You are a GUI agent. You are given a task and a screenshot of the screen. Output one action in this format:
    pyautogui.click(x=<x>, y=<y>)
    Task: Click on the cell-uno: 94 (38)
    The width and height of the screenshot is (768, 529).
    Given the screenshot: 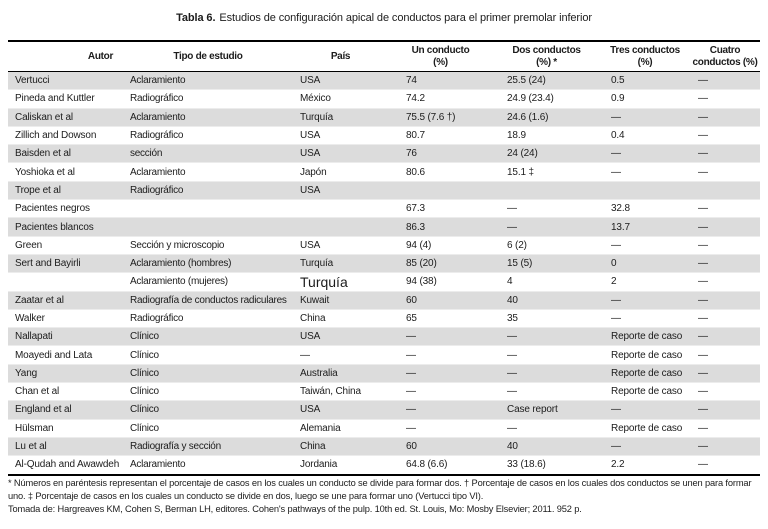 What is the action you would take?
    pyautogui.click(x=440, y=282)
    